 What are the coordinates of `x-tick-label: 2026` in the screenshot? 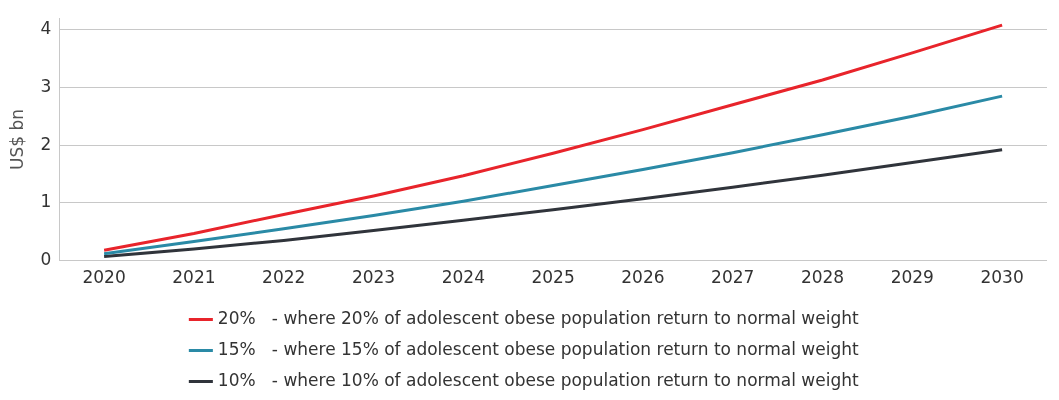 It's located at (643, 277).